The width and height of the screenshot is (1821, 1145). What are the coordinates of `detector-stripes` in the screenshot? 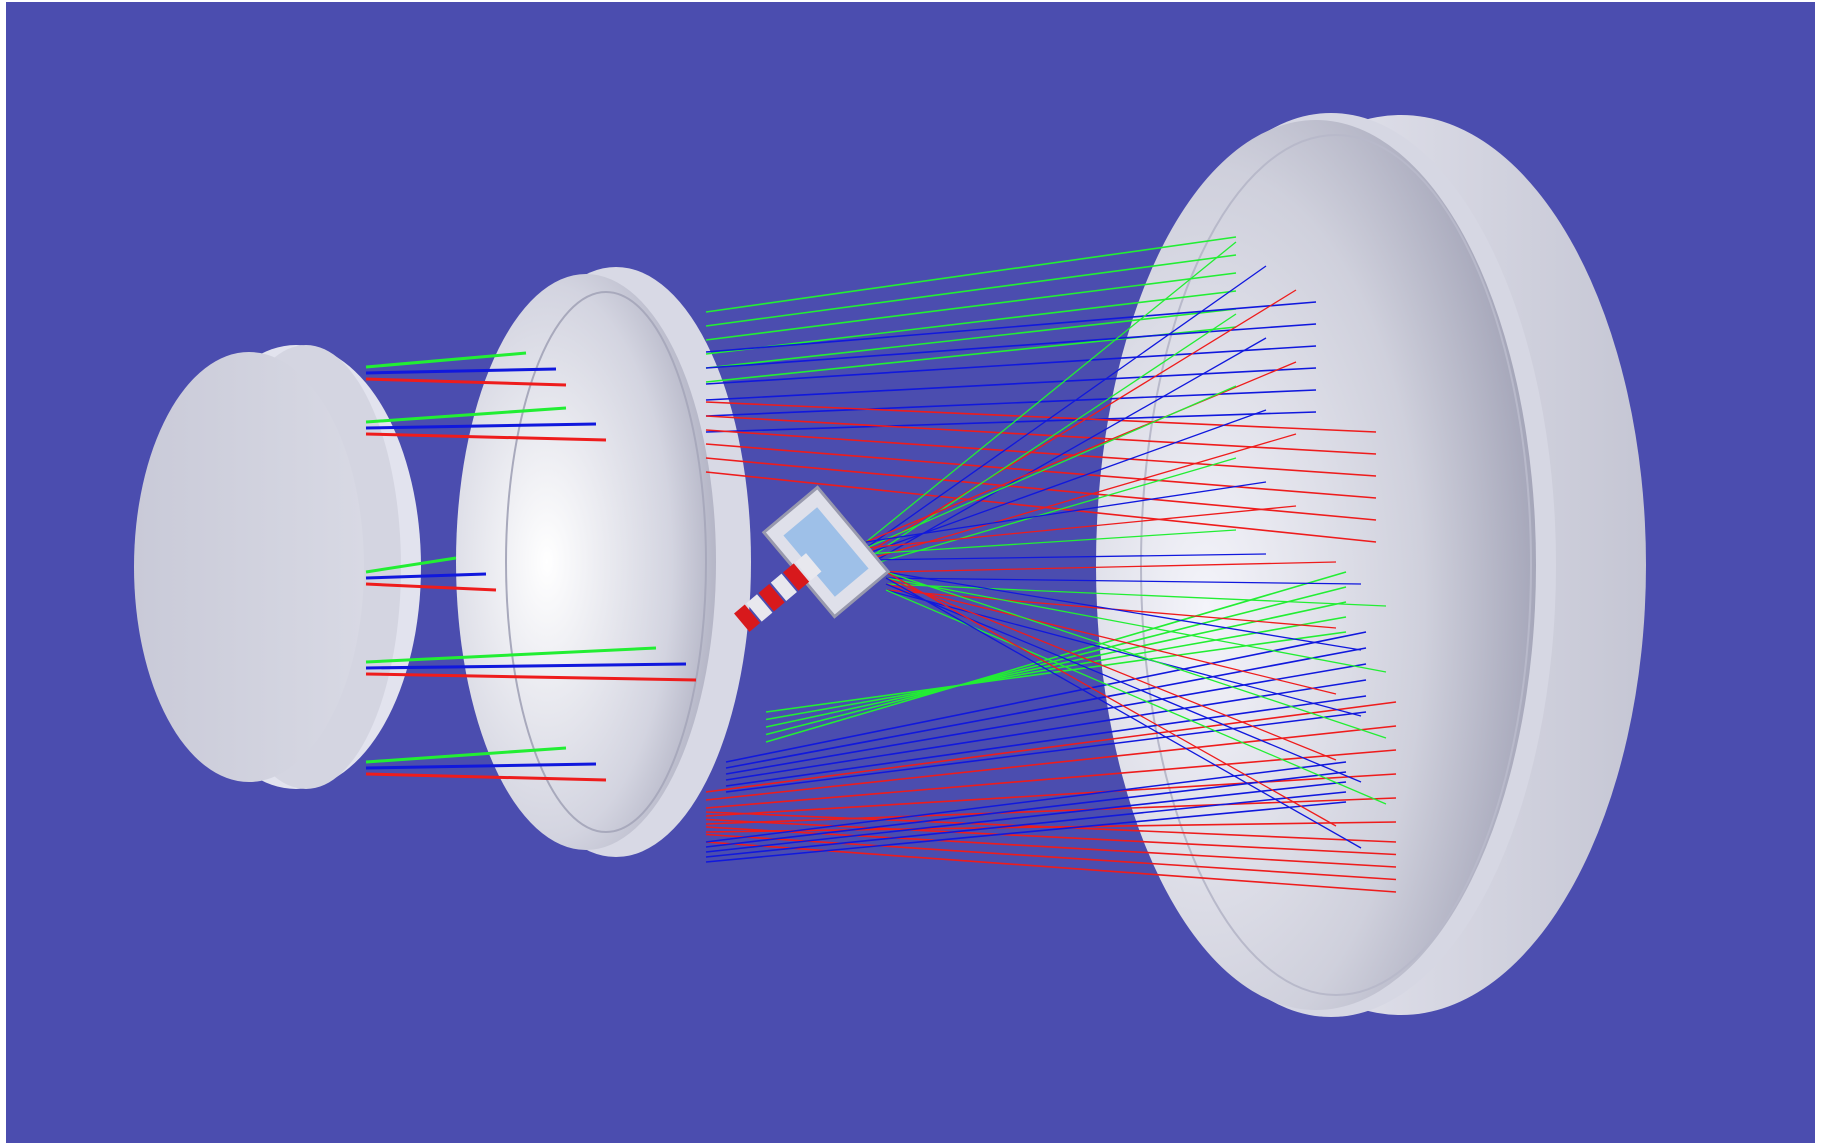 It's located at (778, 592).